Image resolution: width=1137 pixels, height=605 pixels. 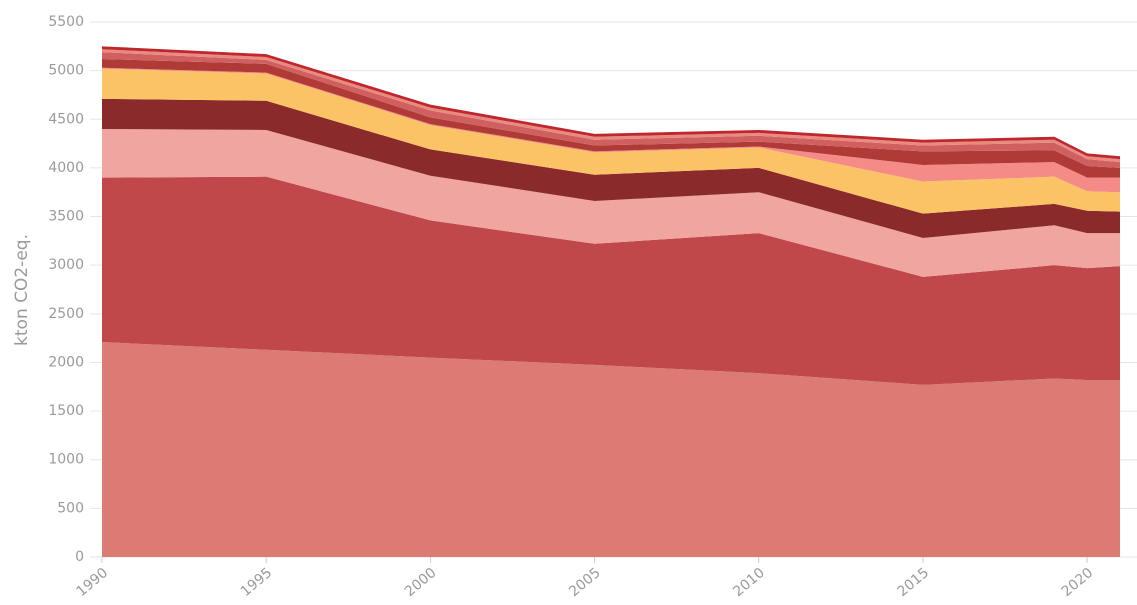 What do you see at coordinates (749, 582) in the screenshot?
I see `x-tick-label: 2010` at bounding box center [749, 582].